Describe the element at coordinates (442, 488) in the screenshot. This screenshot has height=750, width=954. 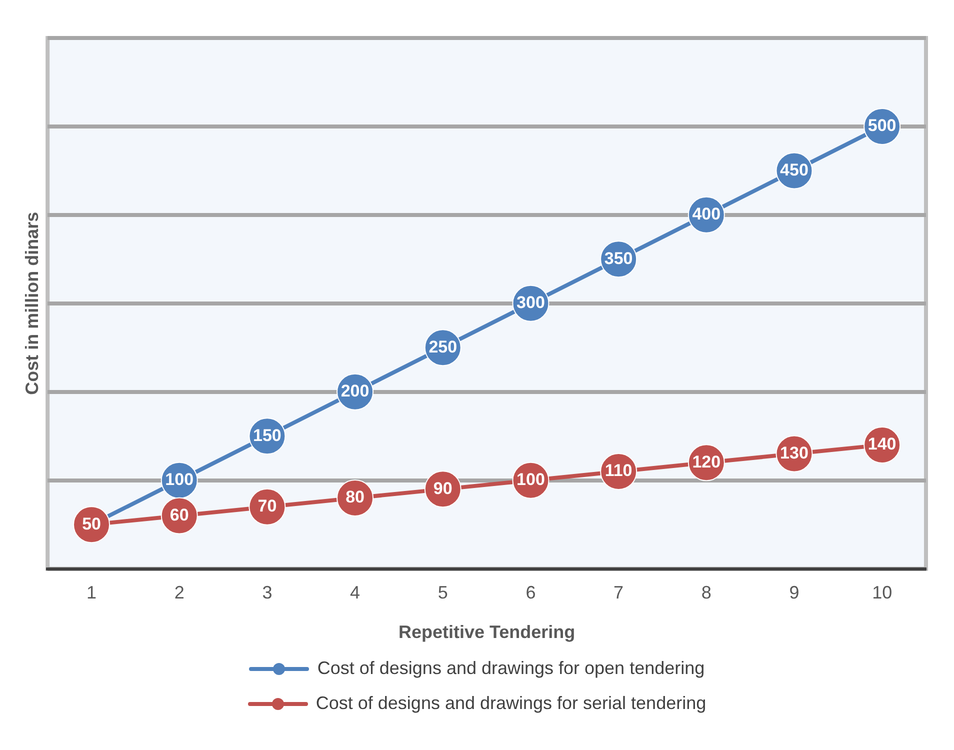
I see `data-label: 90` at that location.